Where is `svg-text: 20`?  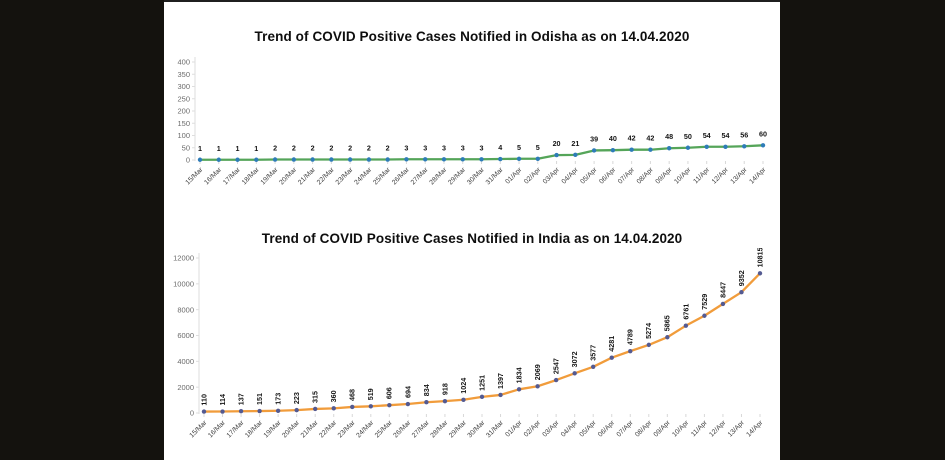
svg-text: 20 is located at coordinates (557, 143).